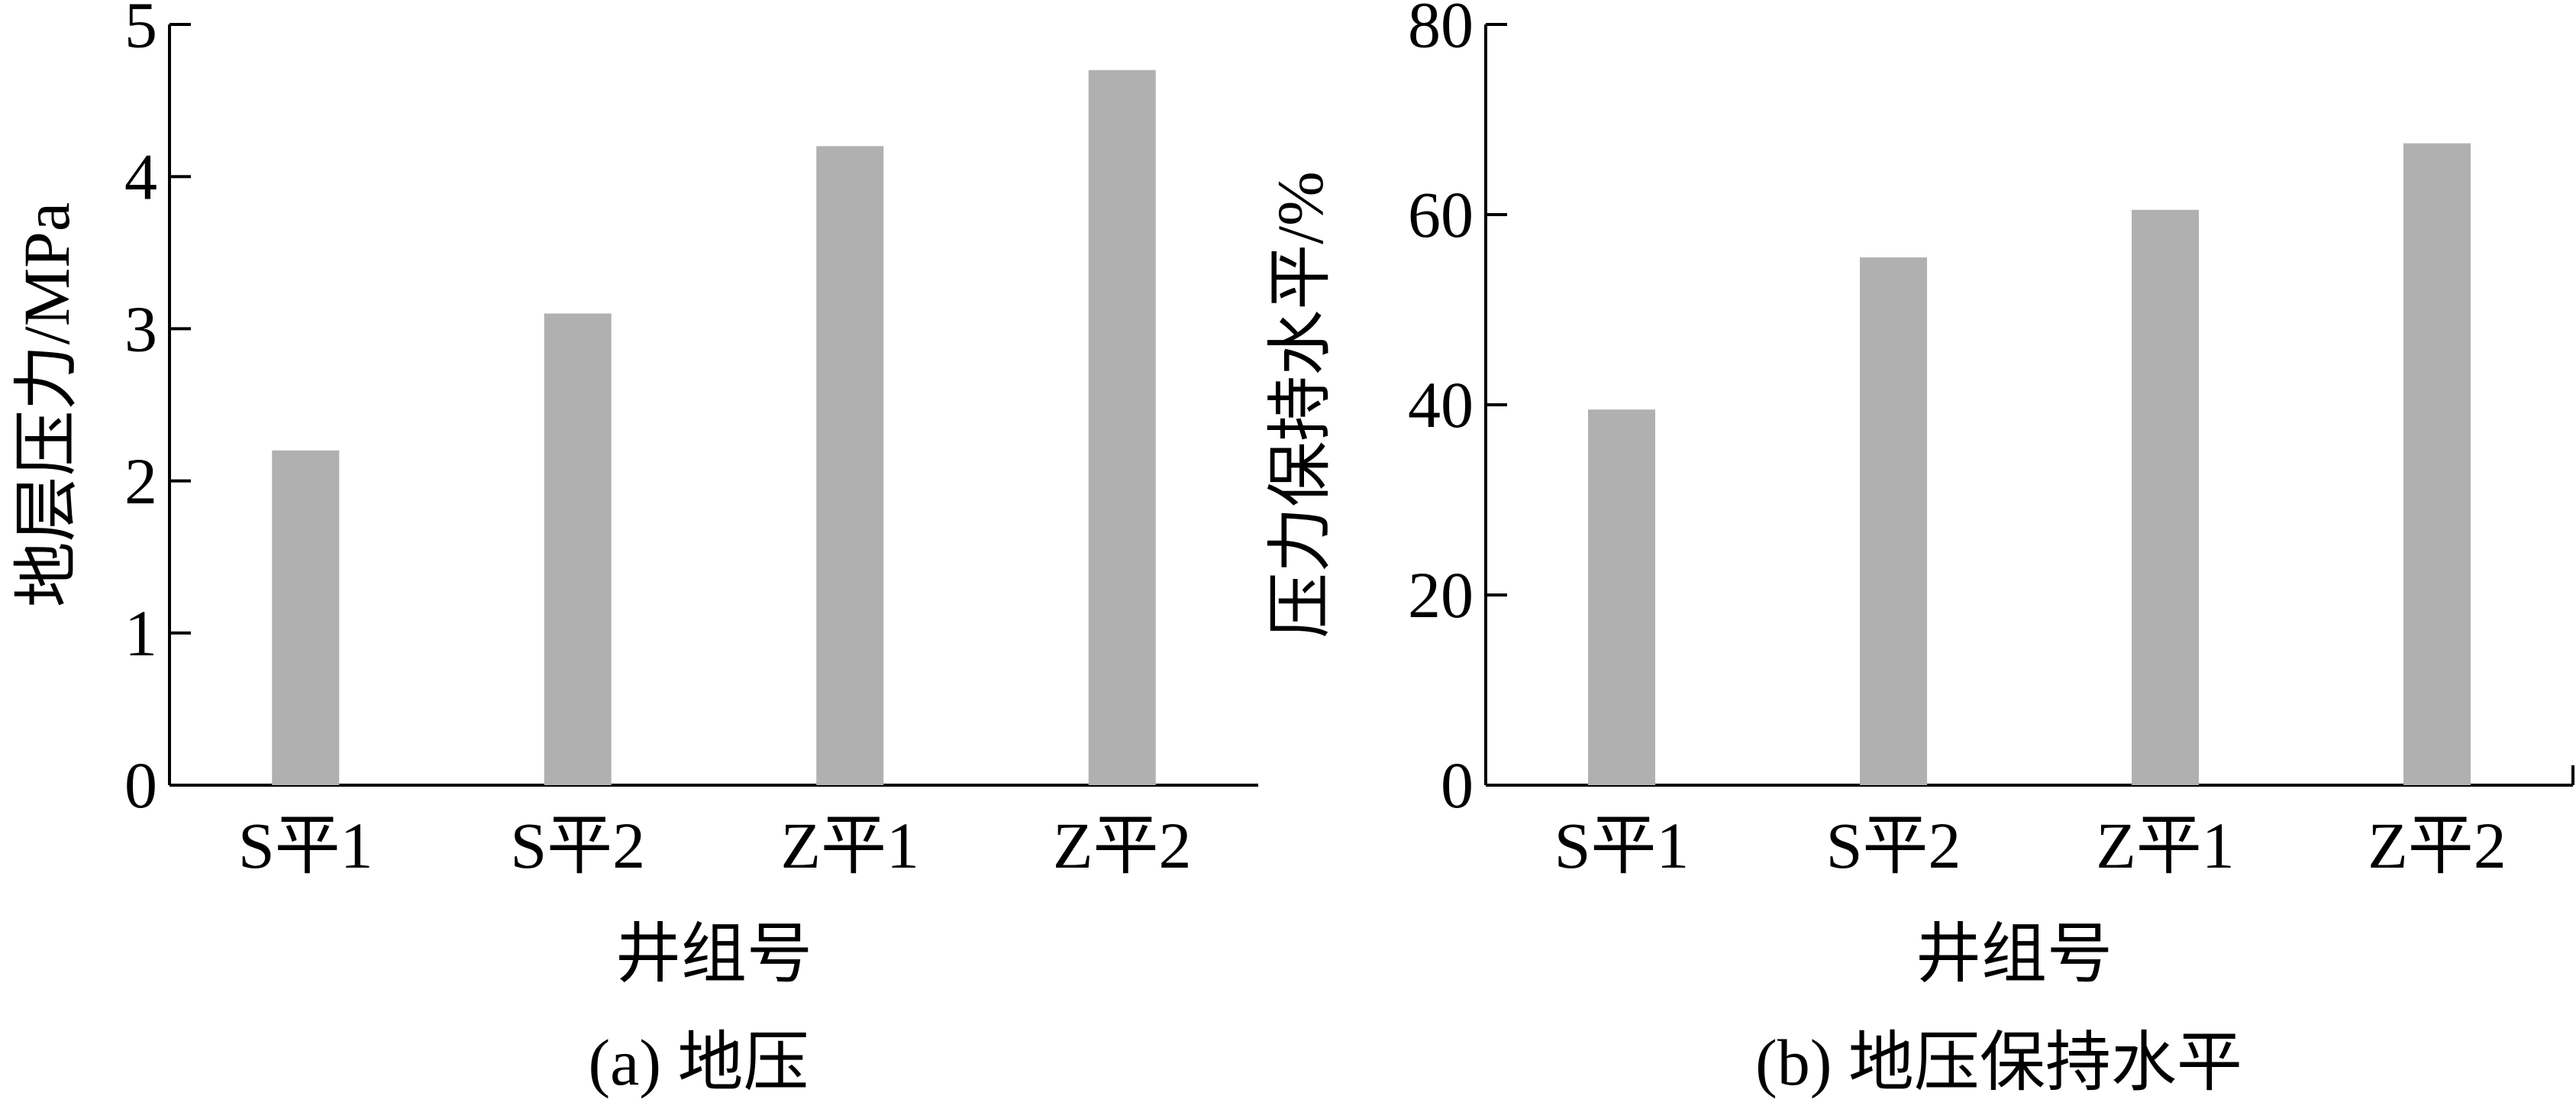 Image resolution: width=2576 pixels, height=1109 pixels. What do you see at coordinates (1441, 405) in the screenshot?
I see `y-tick-label: 40` at bounding box center [1441, 405].